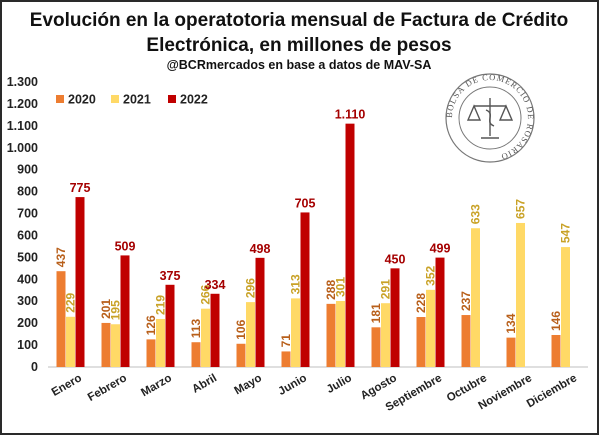 This screenshot has height=435, width=599. What do you see at coordinates (27, 279) in the screenshot?
I see `y-tick-label: 400` at bounding box center [27, 279].